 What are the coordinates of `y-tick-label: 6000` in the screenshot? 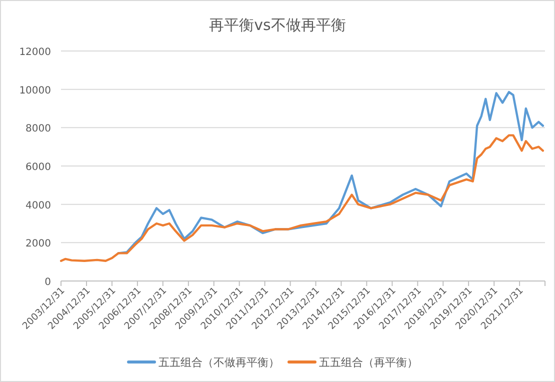 It's located at (38, 167).